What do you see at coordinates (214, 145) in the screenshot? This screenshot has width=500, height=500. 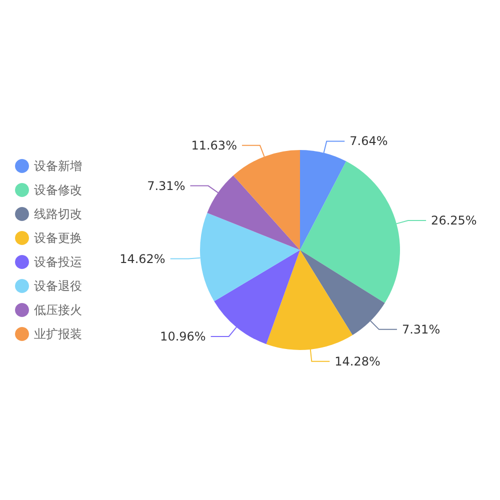 I see `data-label: 11.63%` at bounding box center [214, 145].